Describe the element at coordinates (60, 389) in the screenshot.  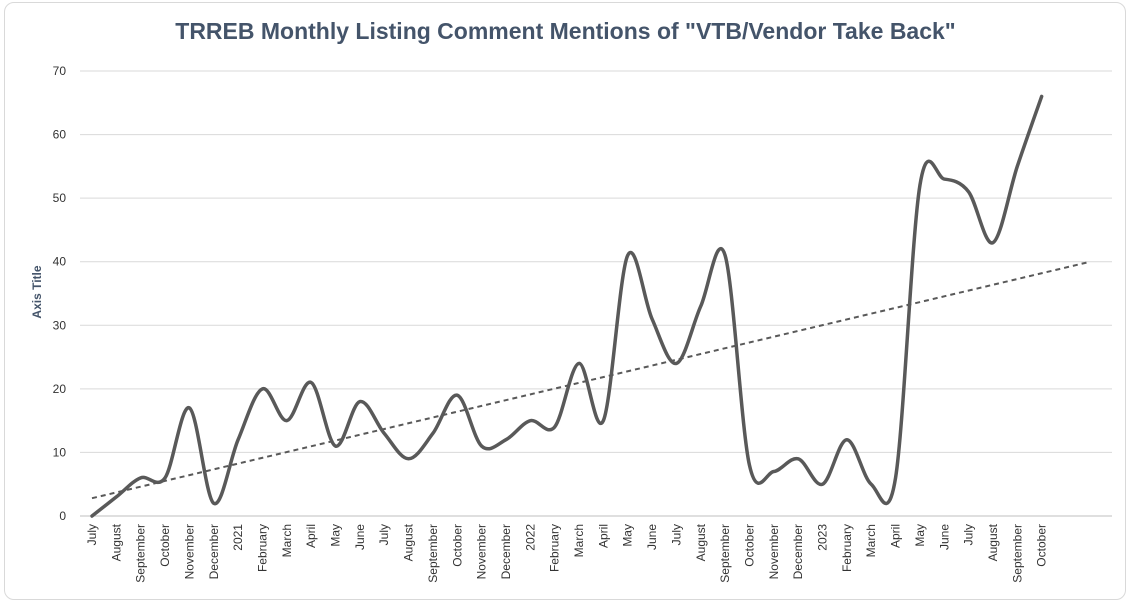
I see `y-tick-label: 20` at that location.